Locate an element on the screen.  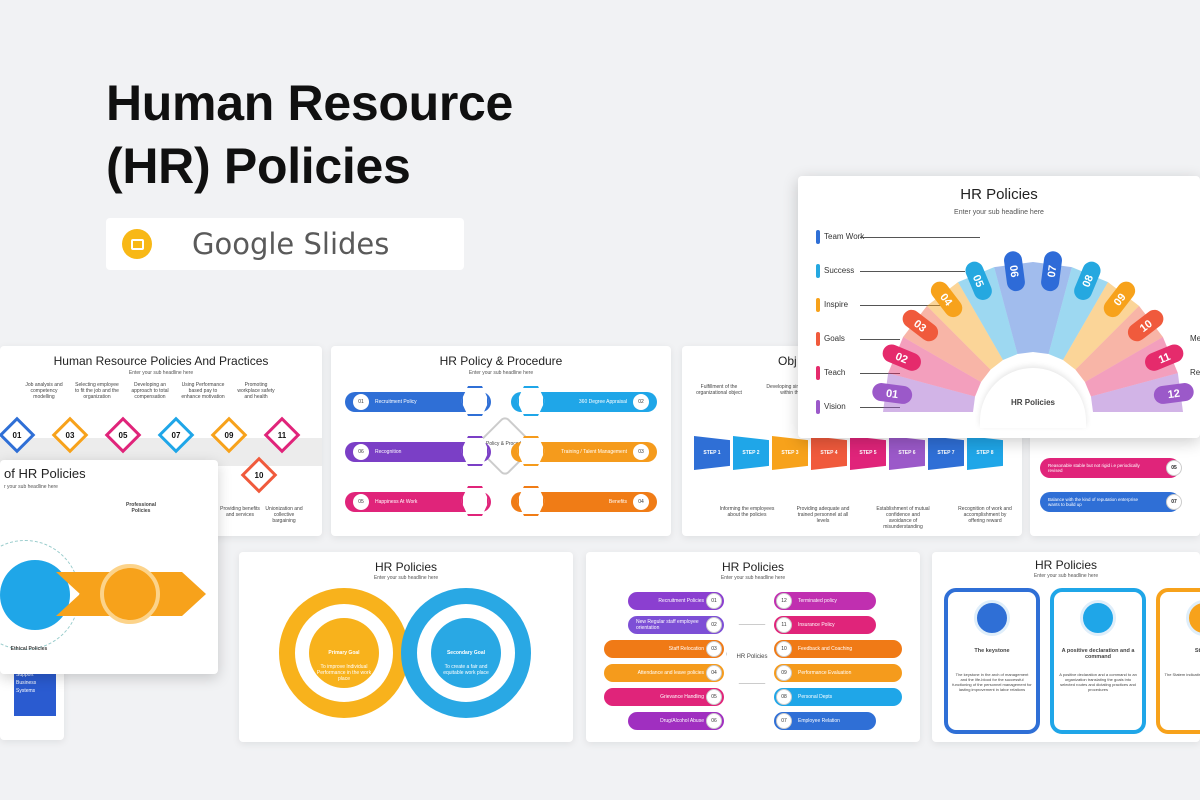
policy-number: 11 is located at coordinates (784, 625).